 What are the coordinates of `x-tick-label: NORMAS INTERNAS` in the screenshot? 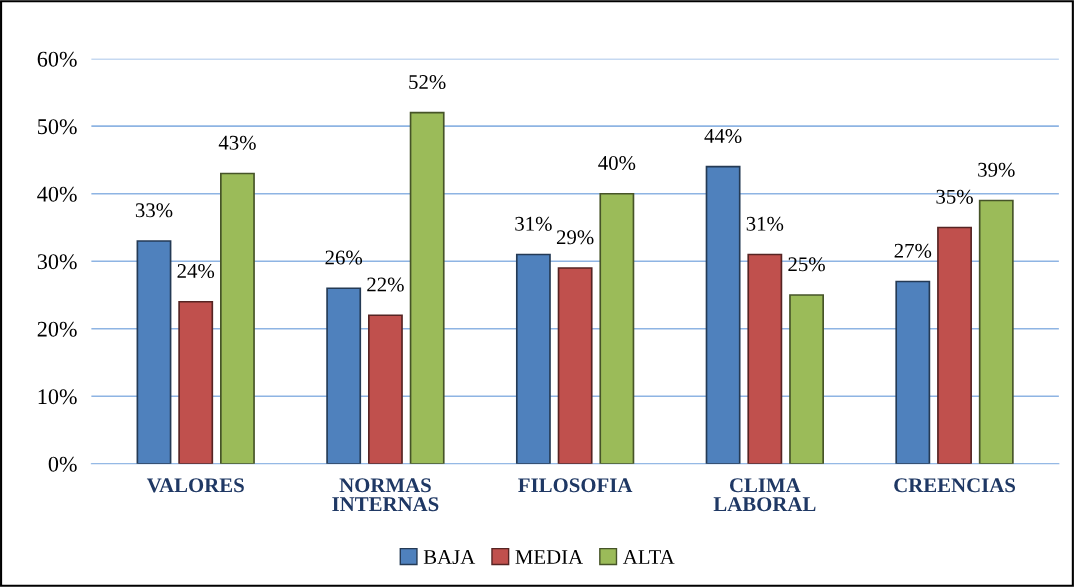 It's located at (385, 495).